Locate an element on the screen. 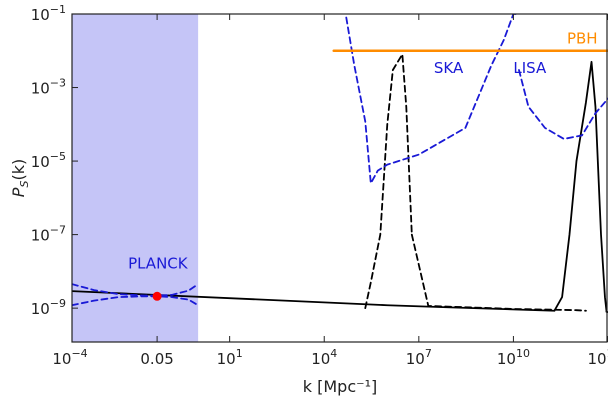 The width and height of the screenshot is (608, 403). data-marker is located at coordinates (157, 296).